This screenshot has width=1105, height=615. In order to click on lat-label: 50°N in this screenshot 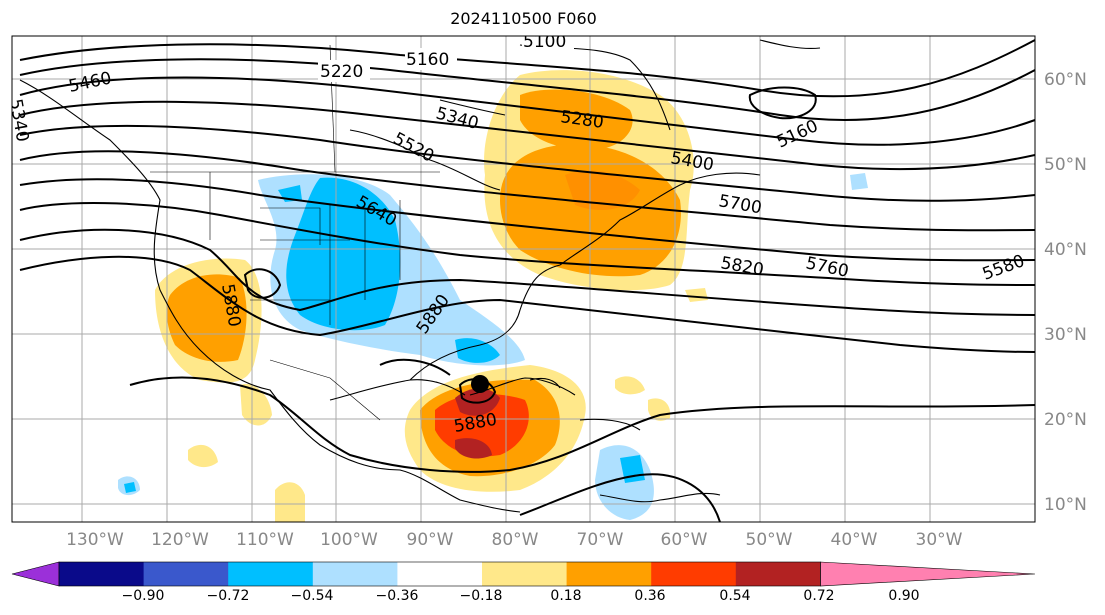, I will do `click(1065, 165)`.